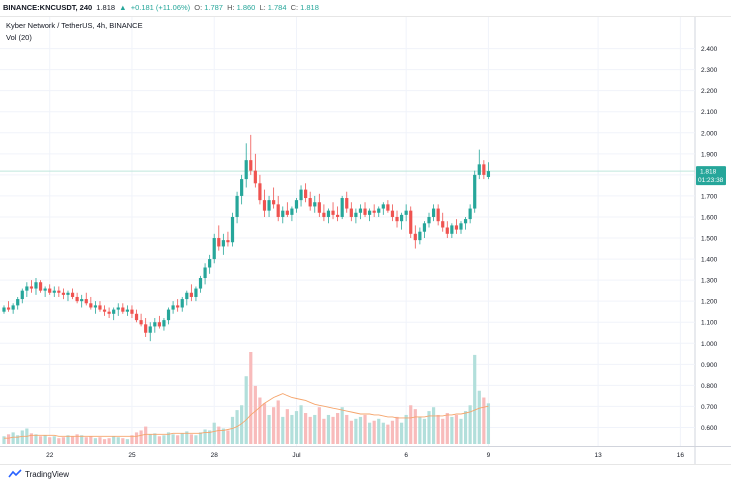  I want to click on price-tick-label: 0.600, so click(709, 428).